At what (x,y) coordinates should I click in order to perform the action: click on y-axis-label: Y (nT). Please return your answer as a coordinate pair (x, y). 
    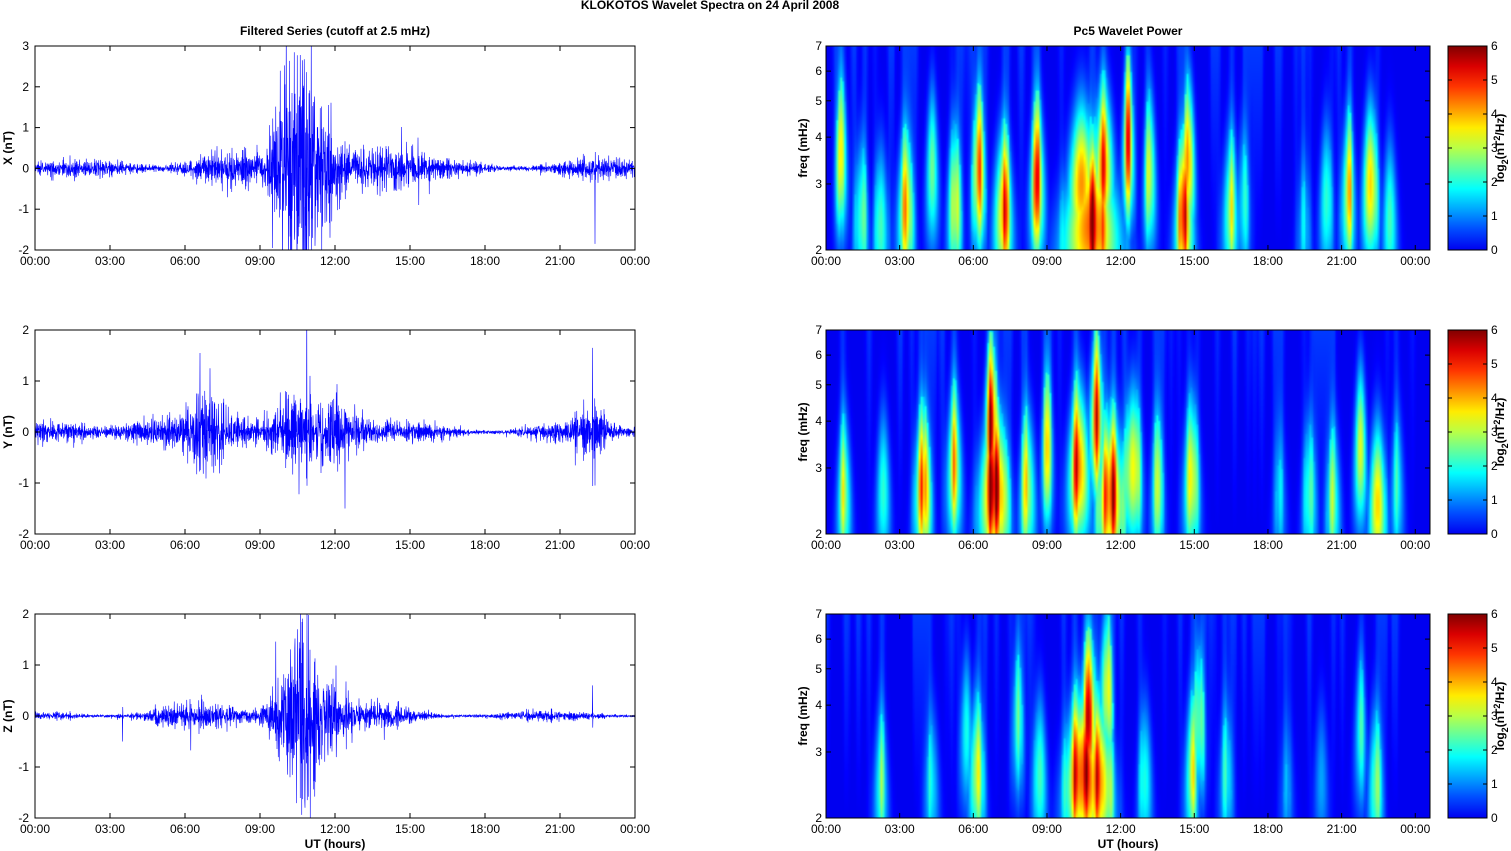
    Looking at the image, I should click on (8, 432).